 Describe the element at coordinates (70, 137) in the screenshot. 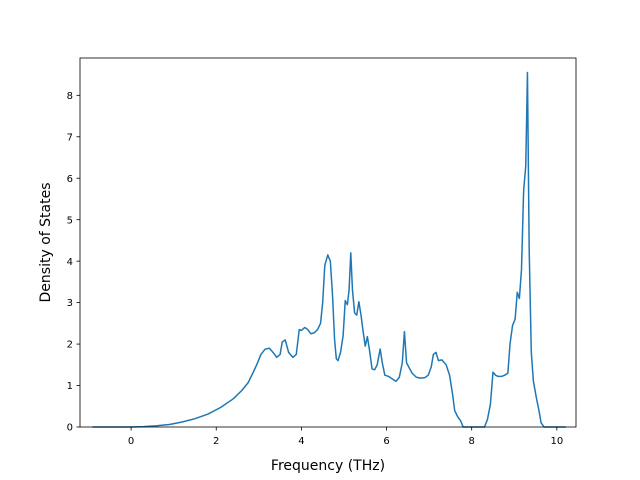

I see `y-tick-label: 7` at that location.